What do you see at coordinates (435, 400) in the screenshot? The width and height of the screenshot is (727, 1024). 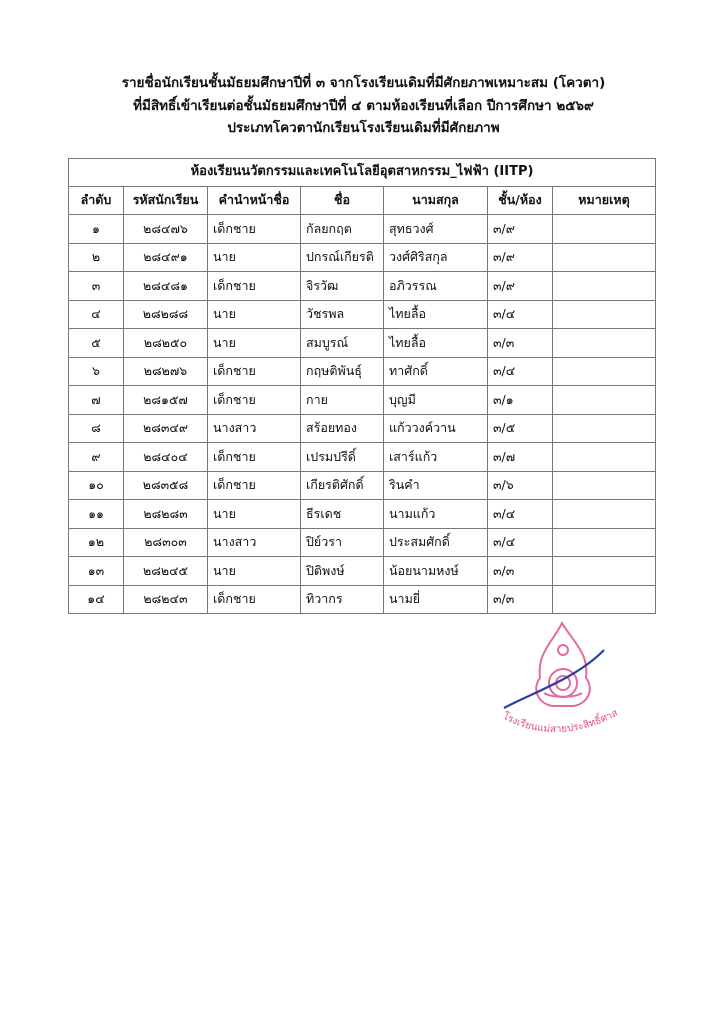 I see `last-name: บุญมี` at bounding box center [435, 400].